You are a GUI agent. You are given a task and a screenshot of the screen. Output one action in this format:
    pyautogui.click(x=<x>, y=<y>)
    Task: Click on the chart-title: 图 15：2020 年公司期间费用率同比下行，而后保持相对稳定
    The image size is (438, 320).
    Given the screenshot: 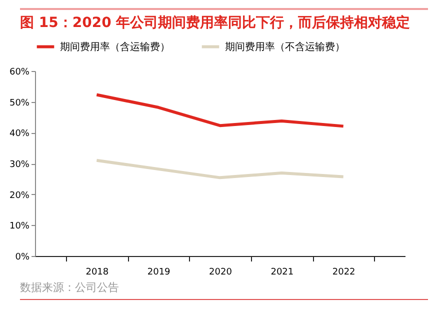 What is the action you would take?
    pyautogui.click(x=224, y=20)
    